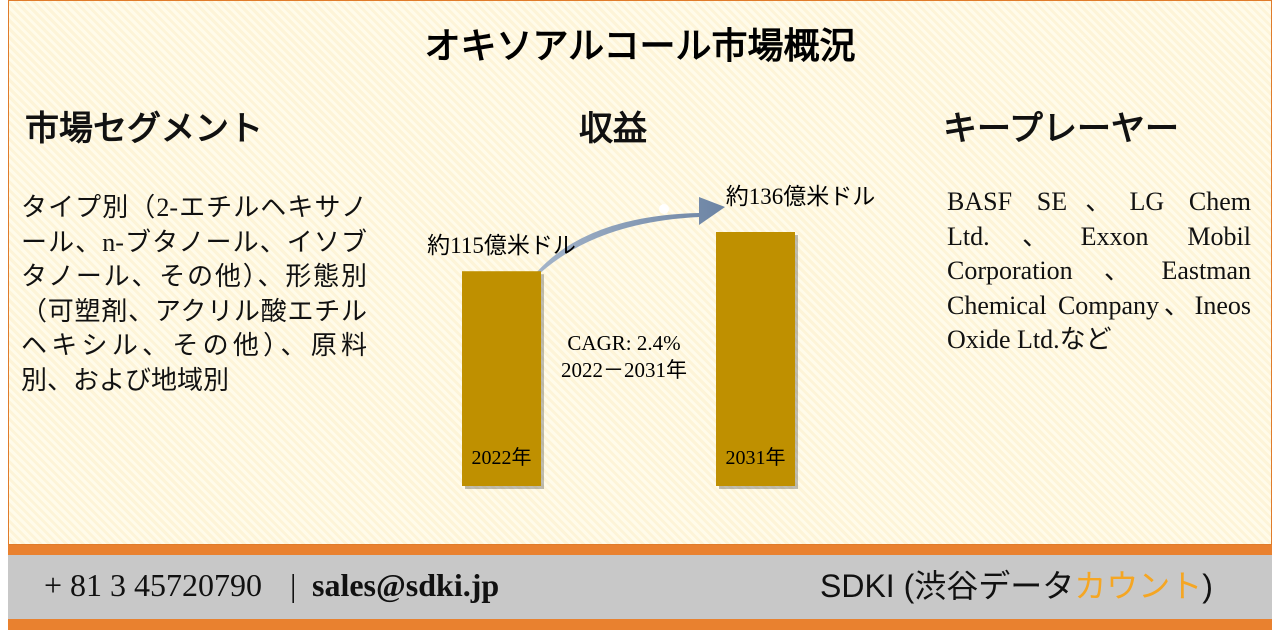 Image resolution: width=1280 pixels, height=642 pixels. Describe the element at coordinates (623, 343) in the screenshot. I see `cagr: CAGR: 2.4%` at that location.